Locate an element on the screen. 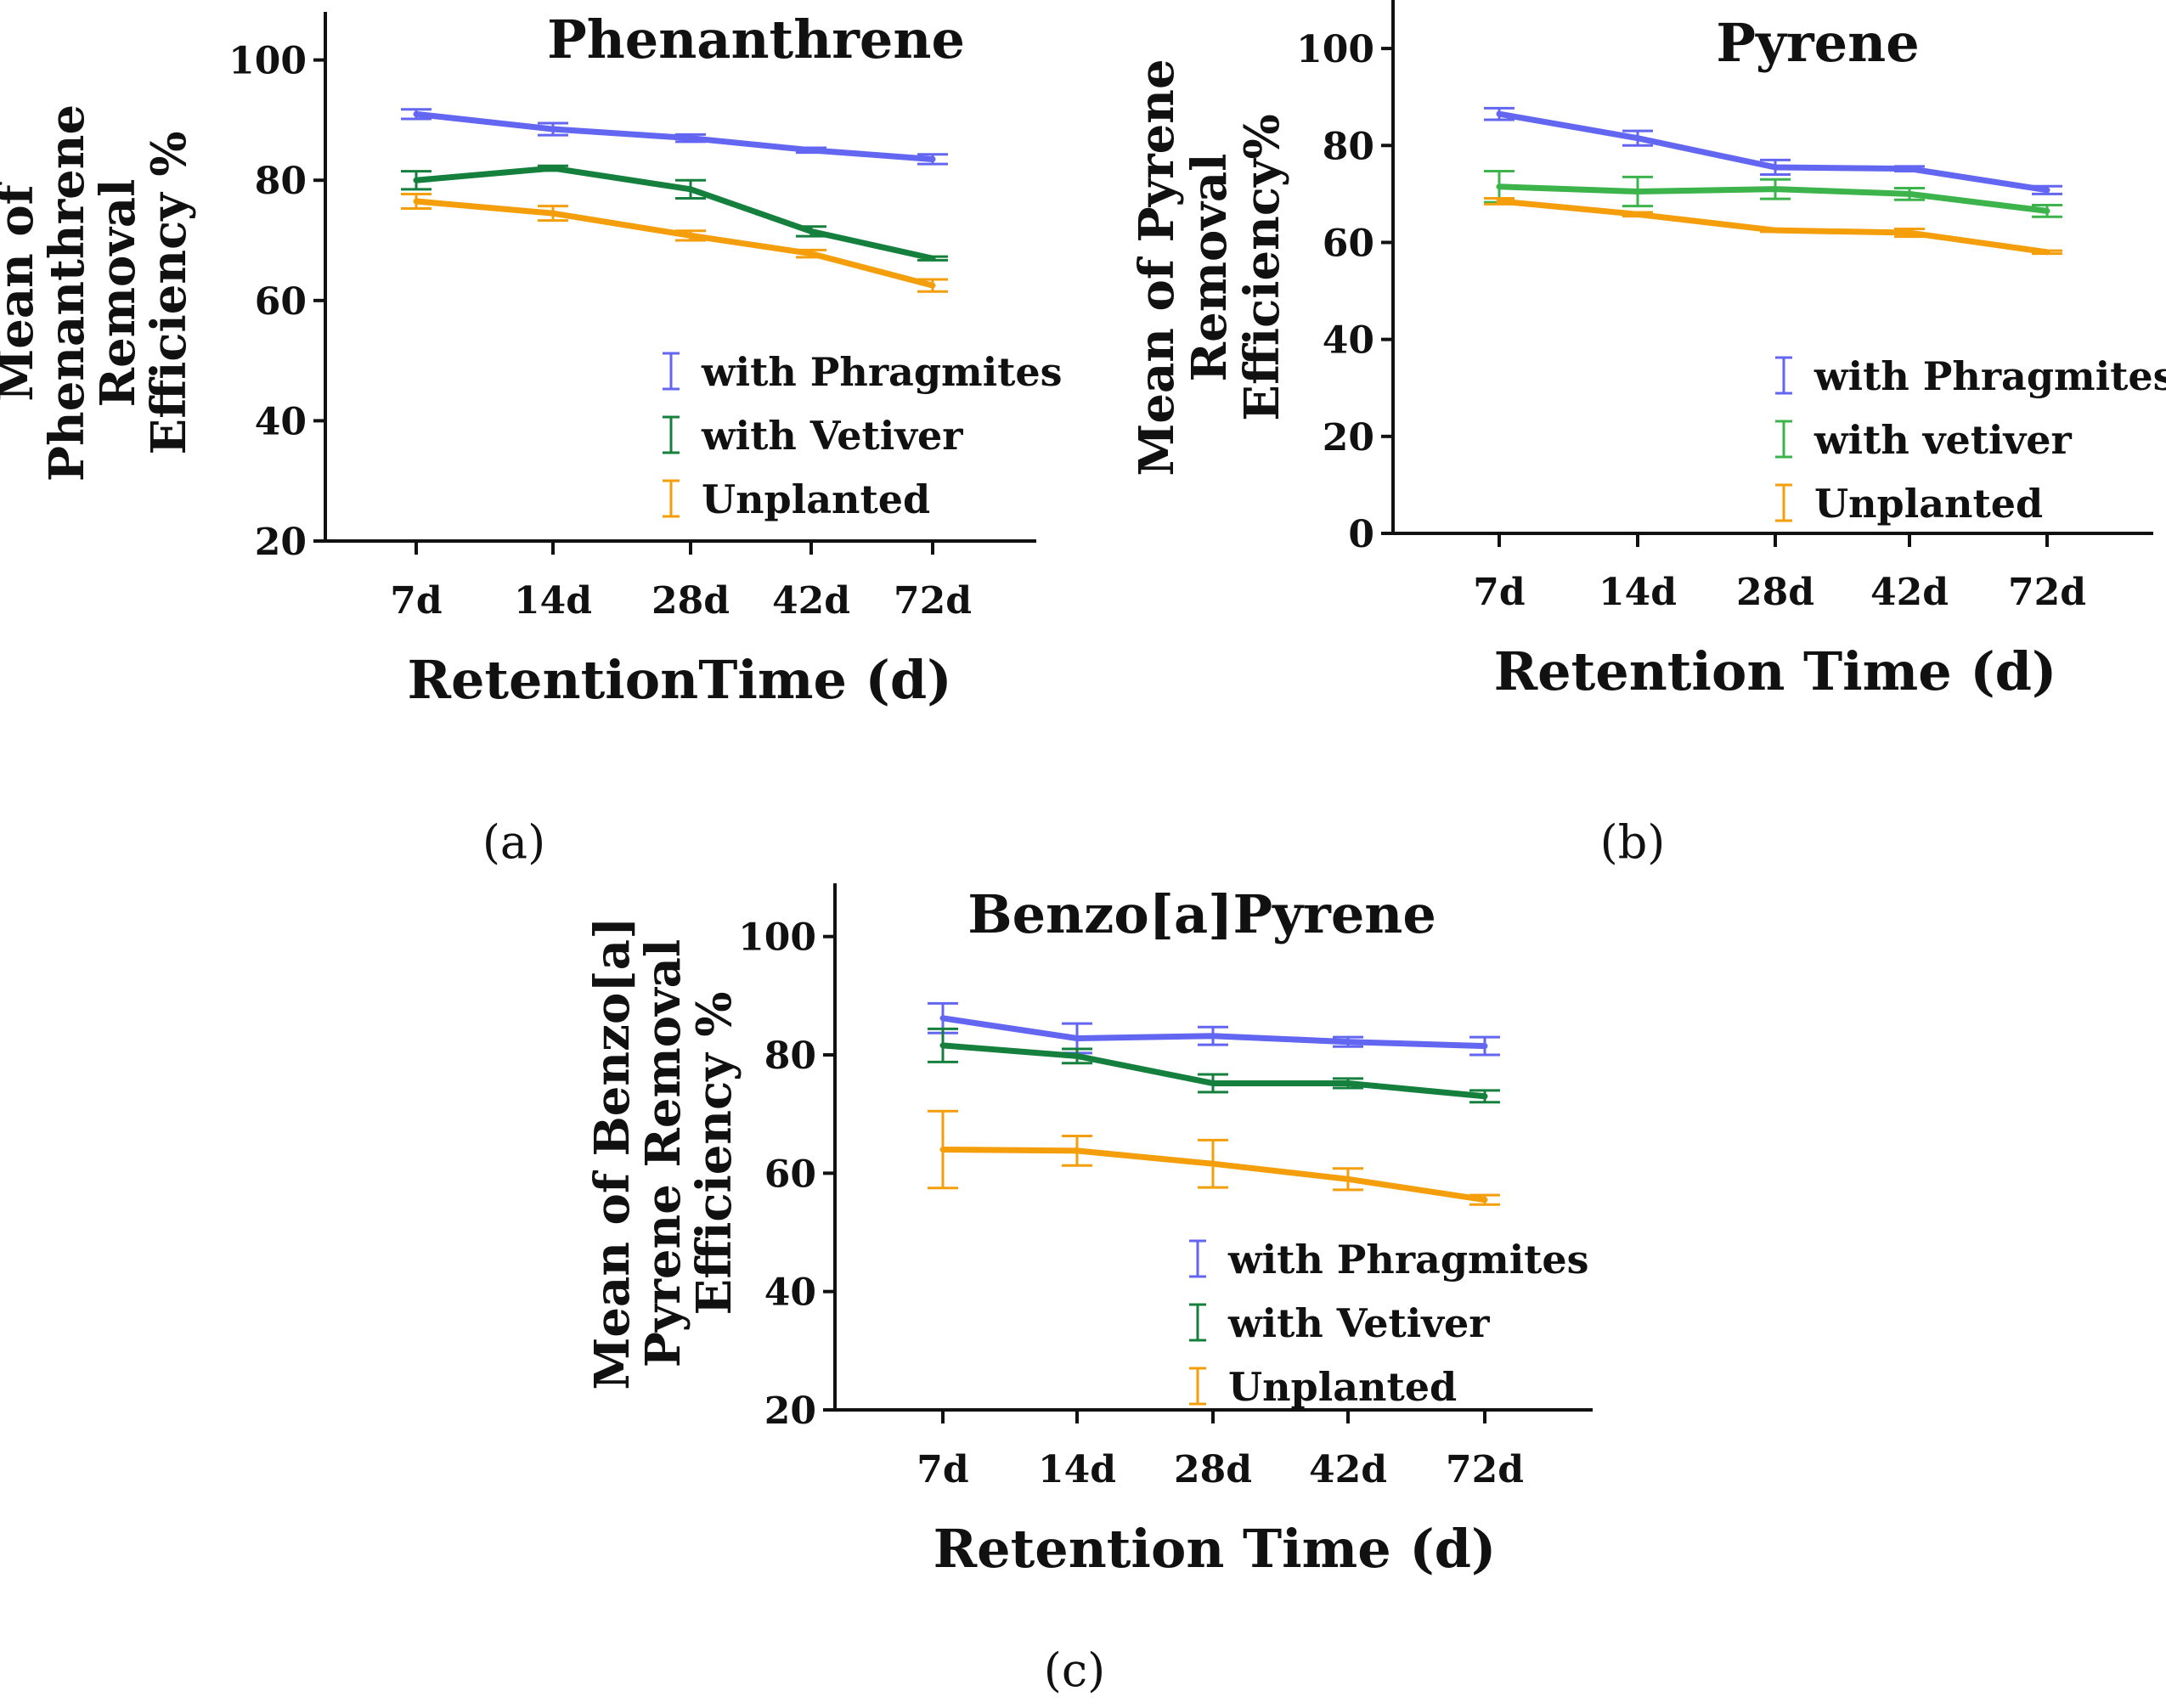 This screenshot has height=1708, width=2166. legend: with Phragmites with vetiver Unplanted is located at coordinates (1970, 440).